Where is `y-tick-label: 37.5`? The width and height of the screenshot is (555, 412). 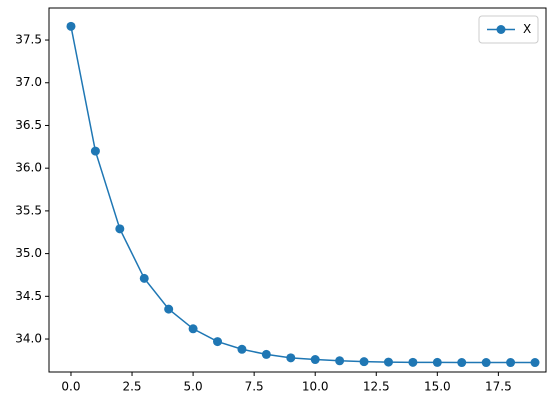 y-tick-label: 37.5 is located at coordinates (28, 40).